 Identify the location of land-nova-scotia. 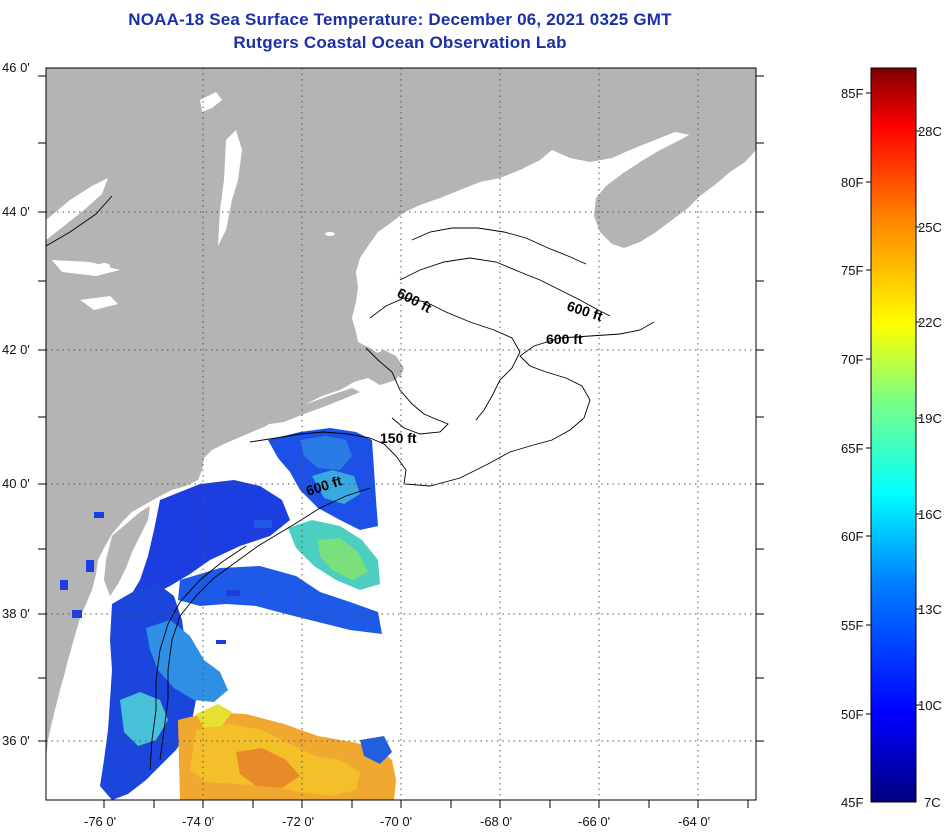
(675, 182).